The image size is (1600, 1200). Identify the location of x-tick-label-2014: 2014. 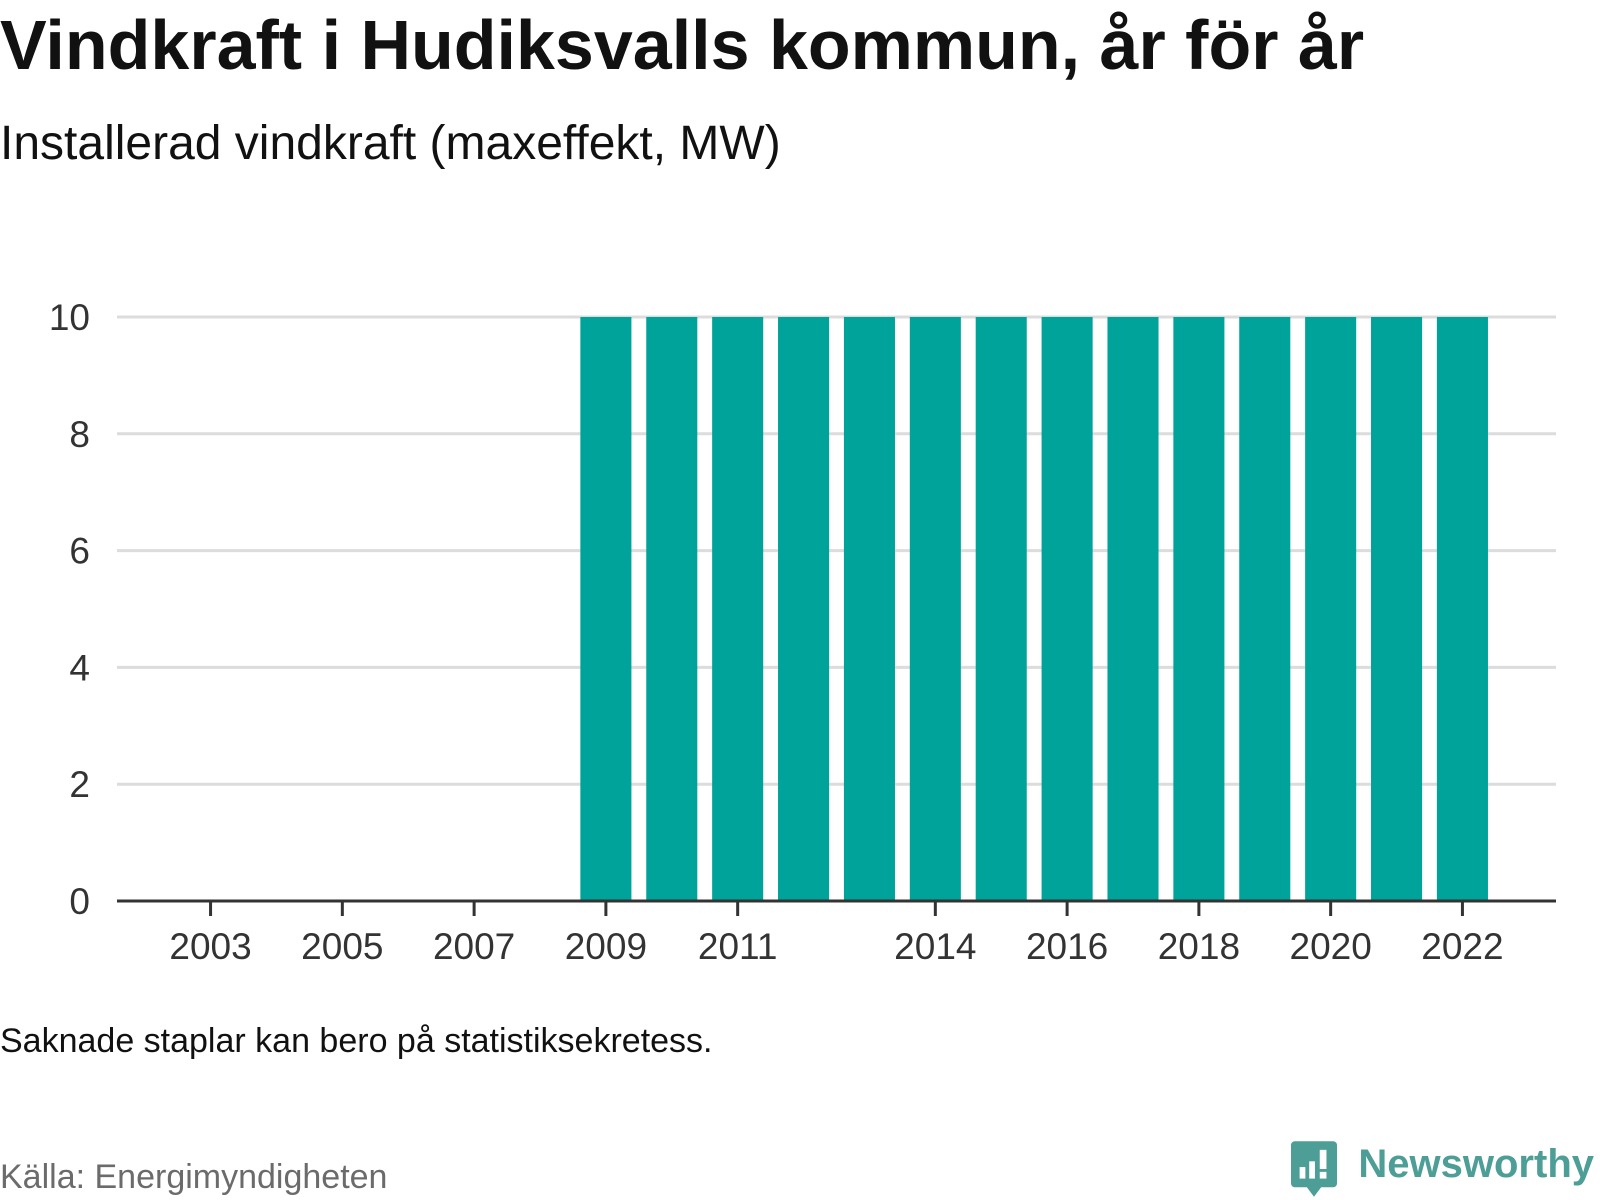
(935, 946).